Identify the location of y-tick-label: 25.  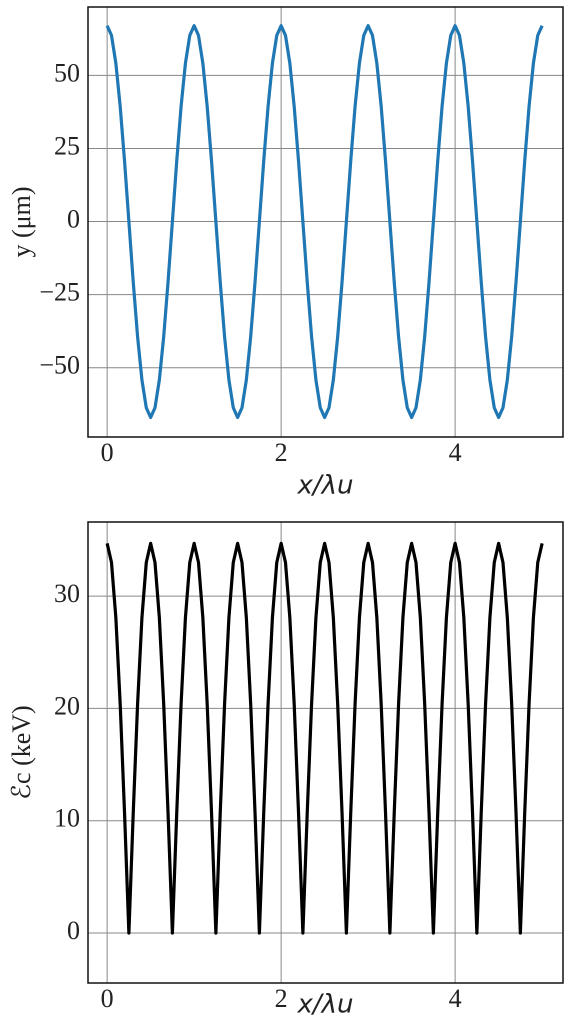
(67, 145).